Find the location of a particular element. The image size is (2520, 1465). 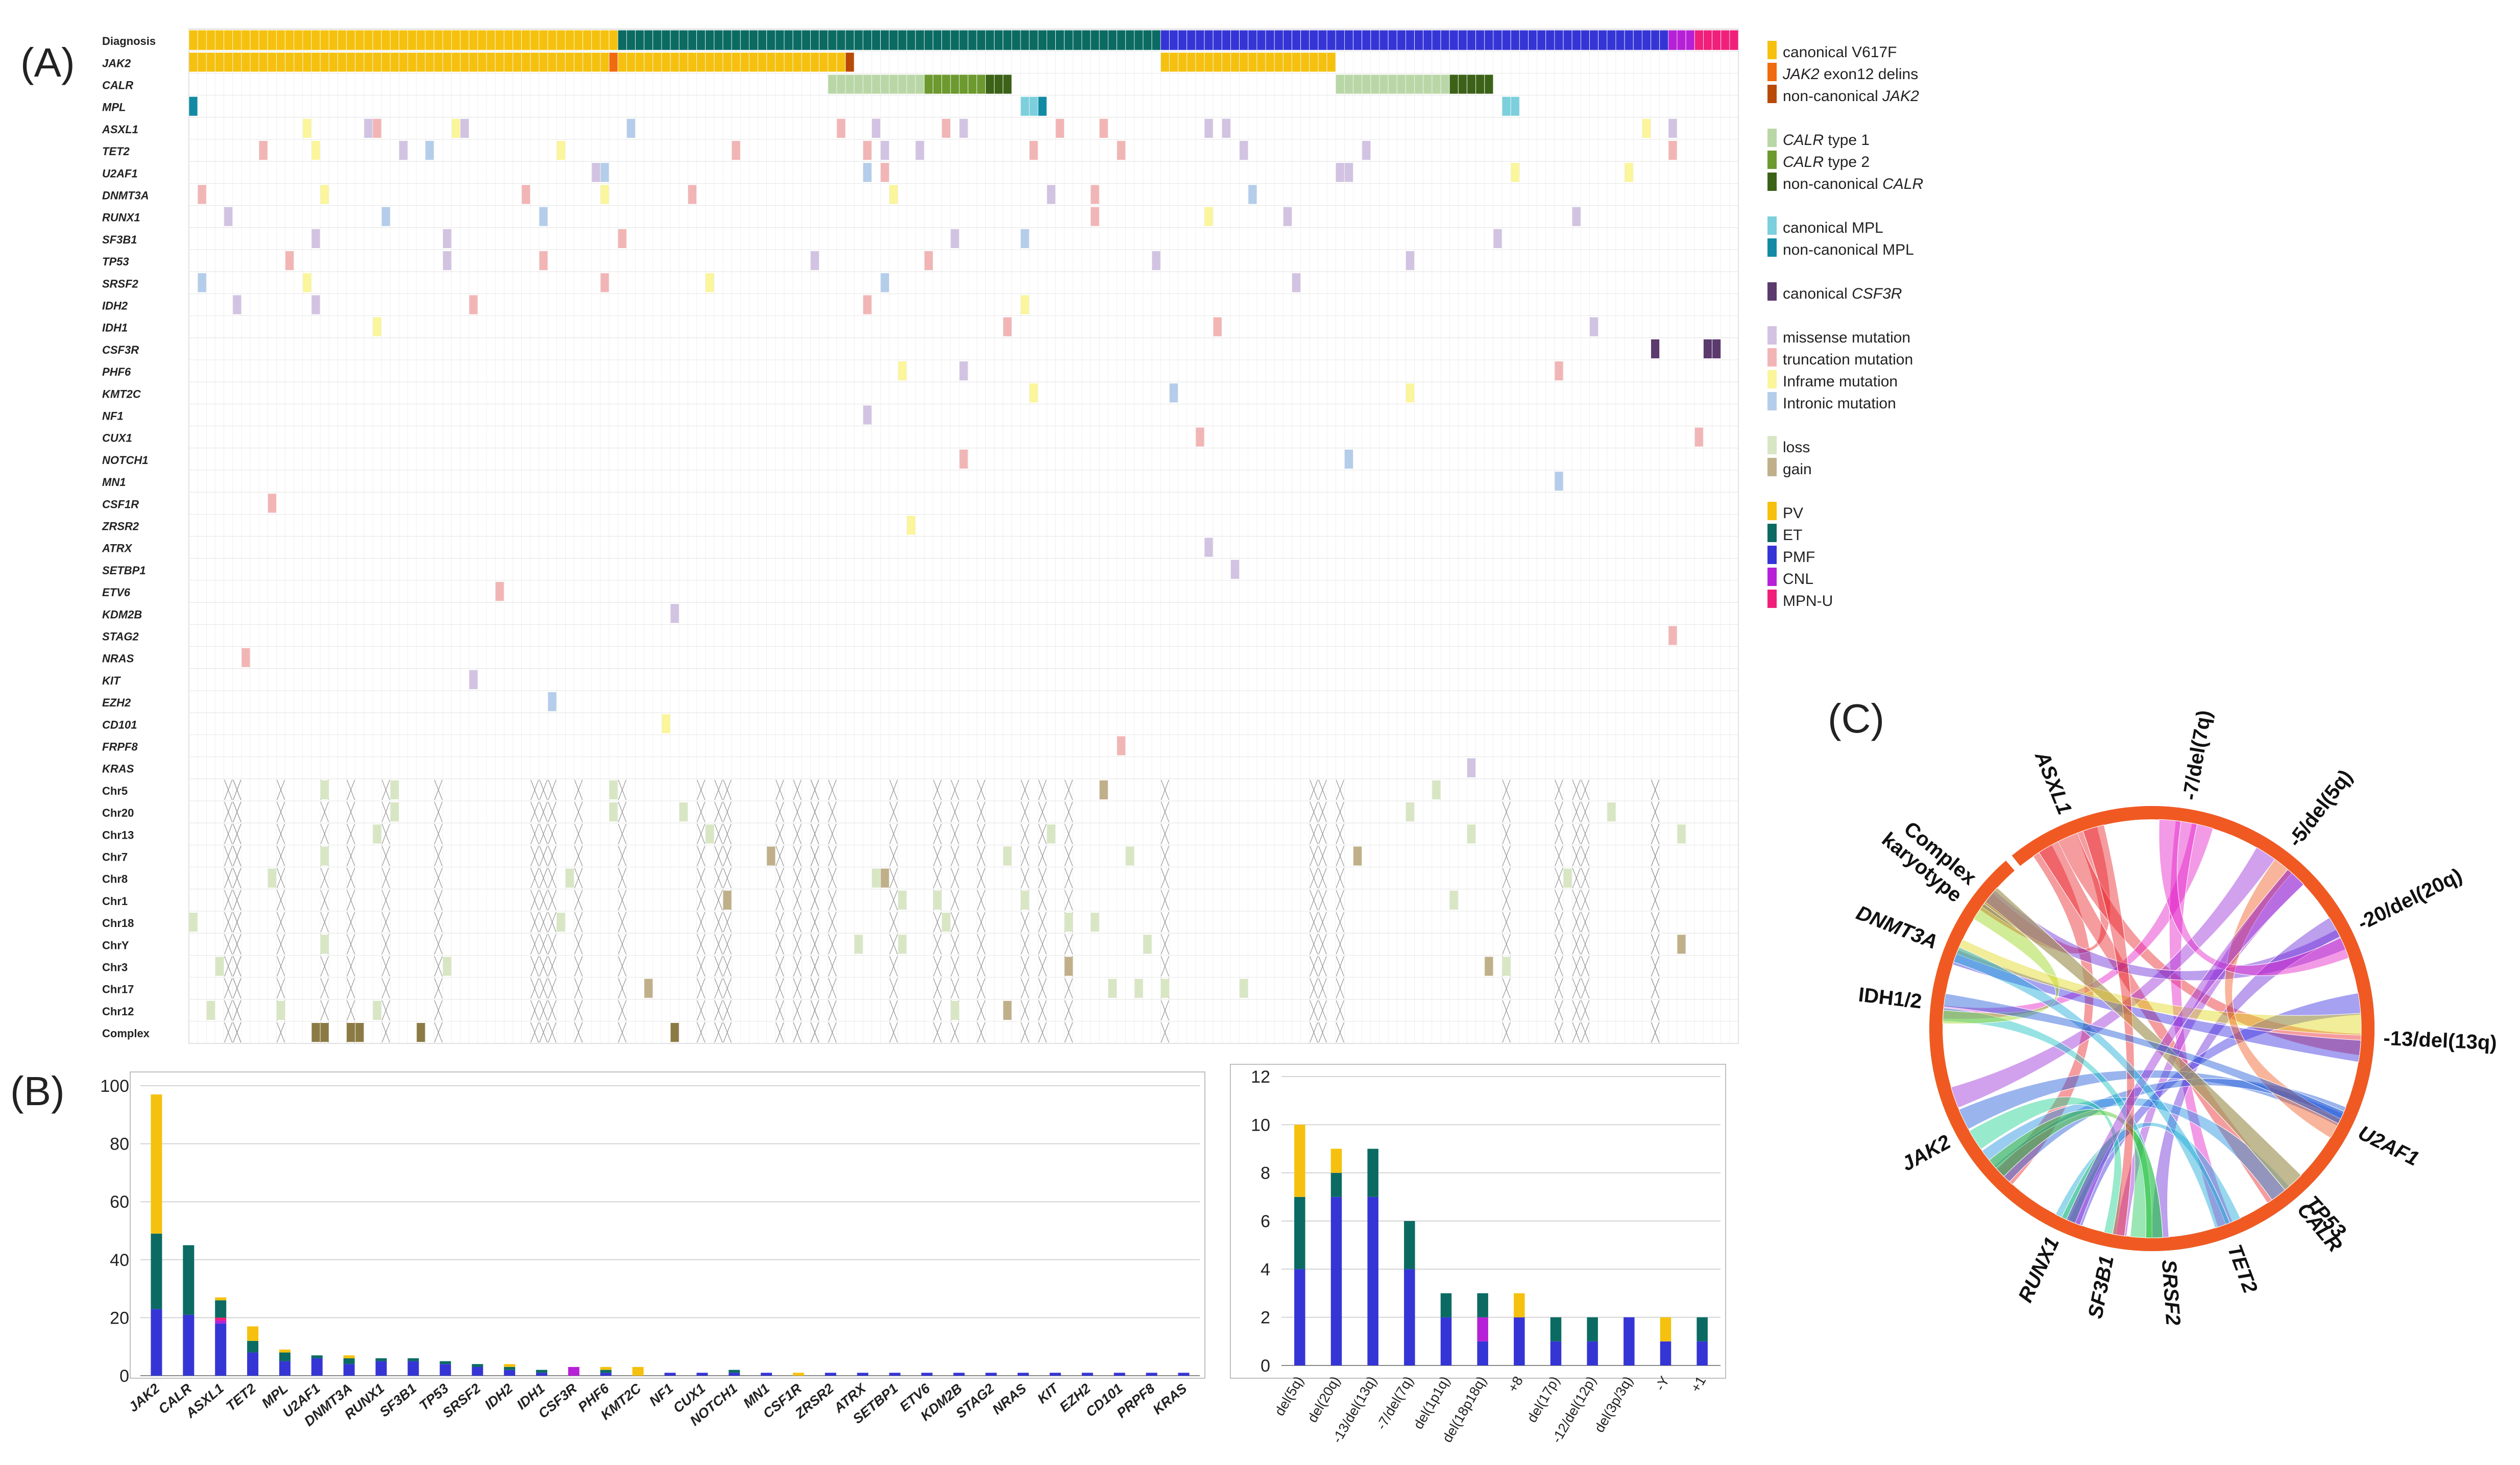

legend-label-part: Inframe mutation is located at coordinates (1840, 381).